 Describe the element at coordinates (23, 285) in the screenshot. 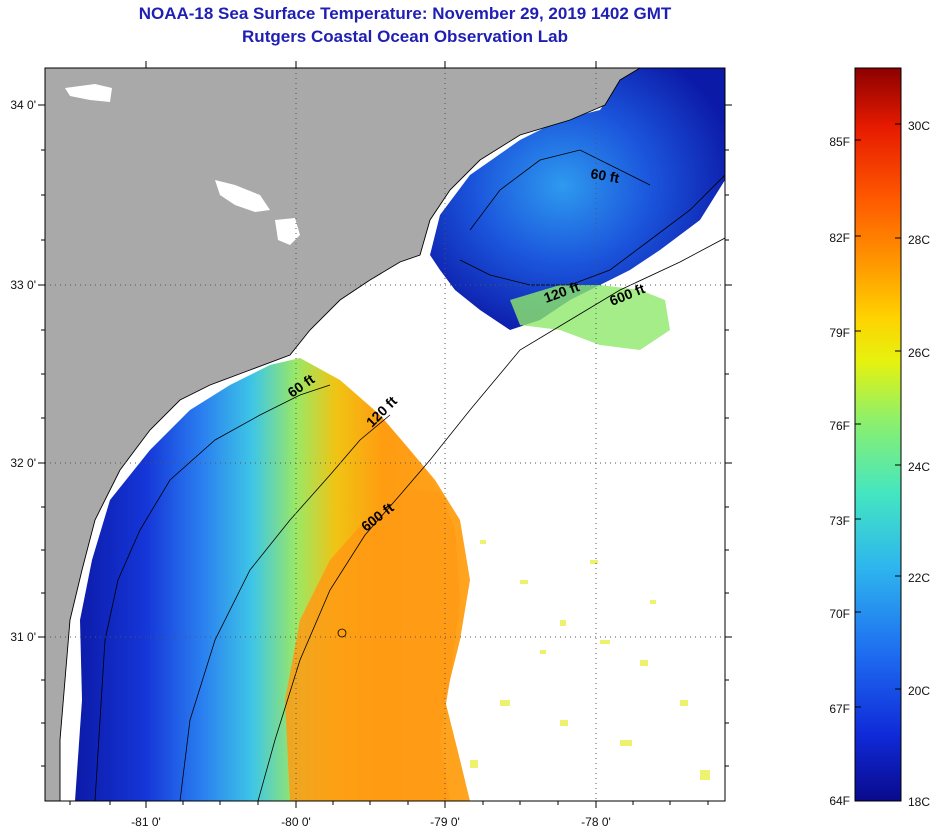

I see `lat-label-33: 33 0'` at that location.